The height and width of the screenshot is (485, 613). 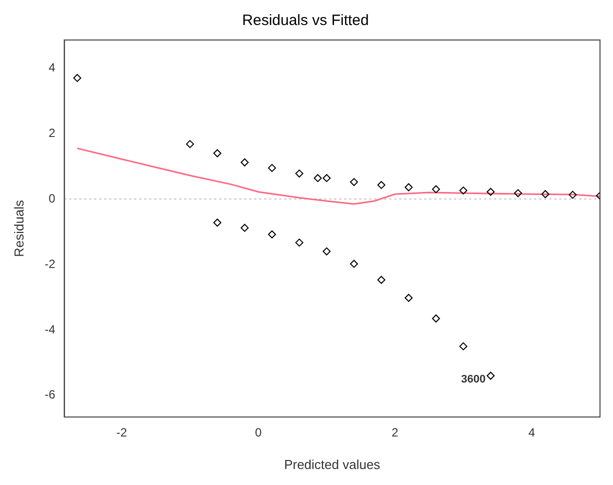 I want to click on x-tick-label: 2, so click(x=395, y=433).